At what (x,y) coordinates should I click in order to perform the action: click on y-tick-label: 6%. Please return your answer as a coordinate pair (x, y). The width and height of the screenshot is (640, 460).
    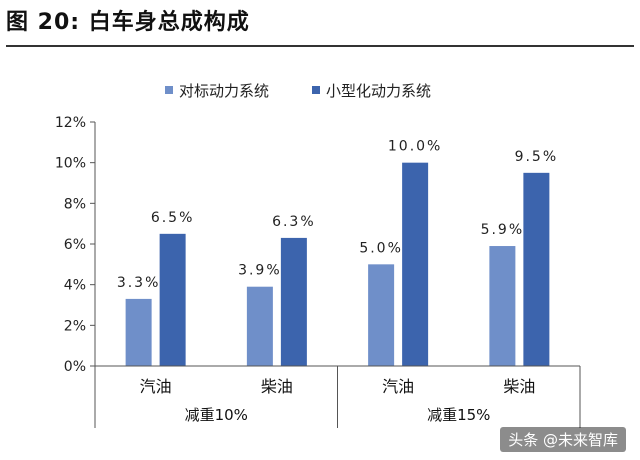
    Looking at the image, I should click on (75, 245).